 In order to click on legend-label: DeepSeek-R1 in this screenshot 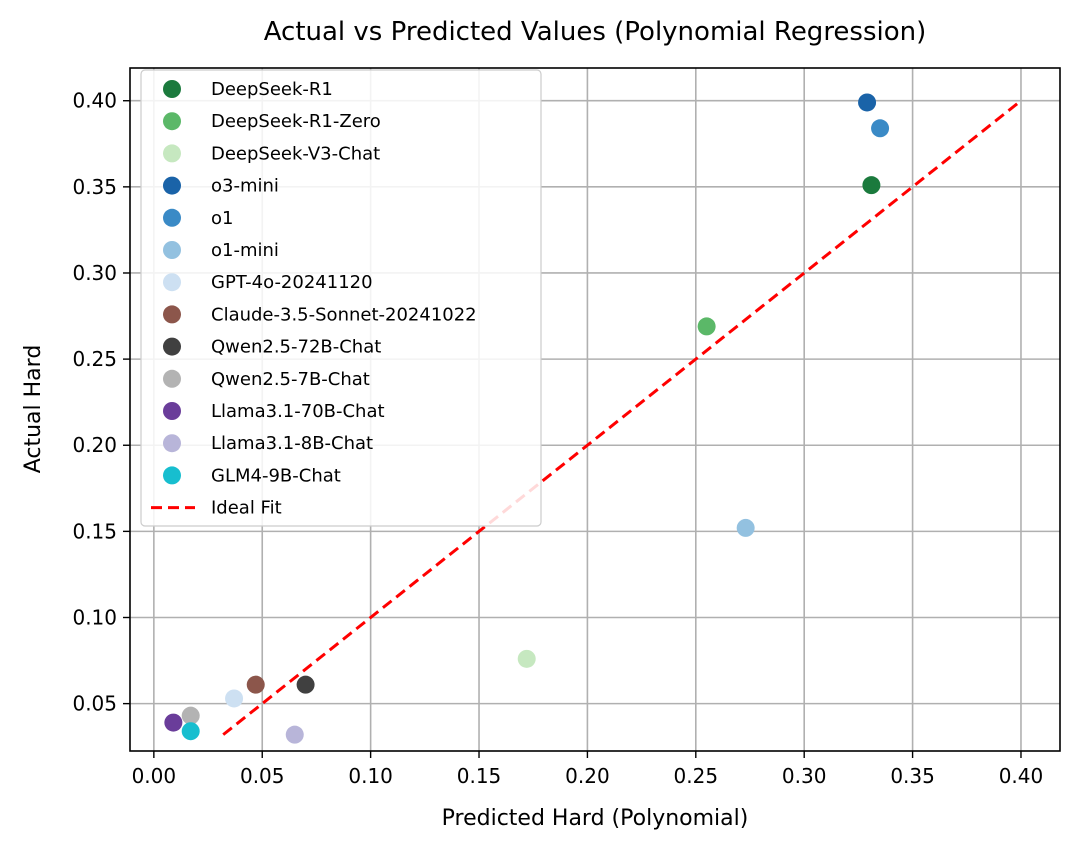, I will do `click(272, 89)`.